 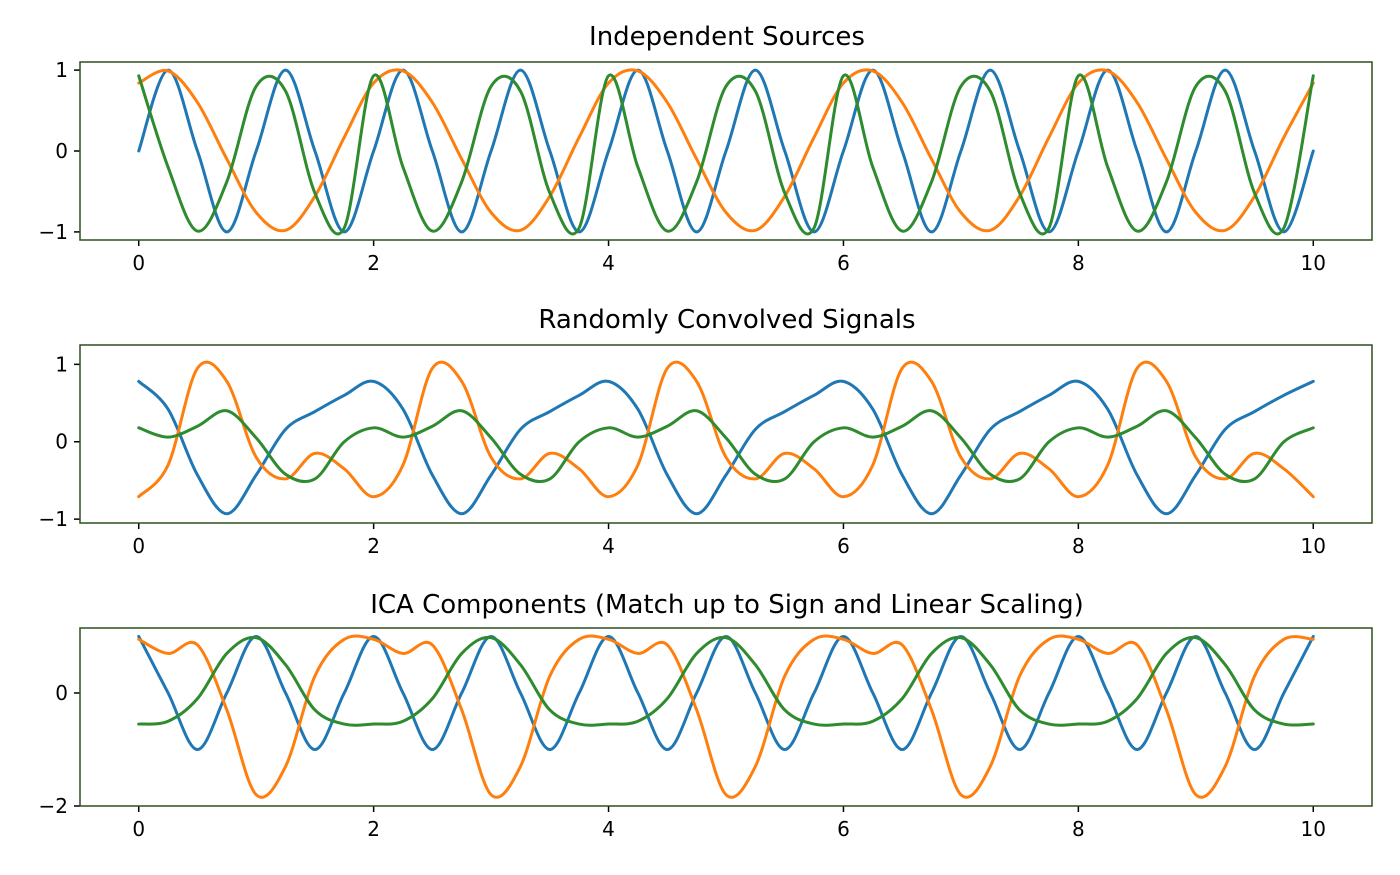 What do you see at coordinates (726, 320) in the screenshot?
I see `panel-title: Randomly Convolved Signals` at bounding box center [726, 320].